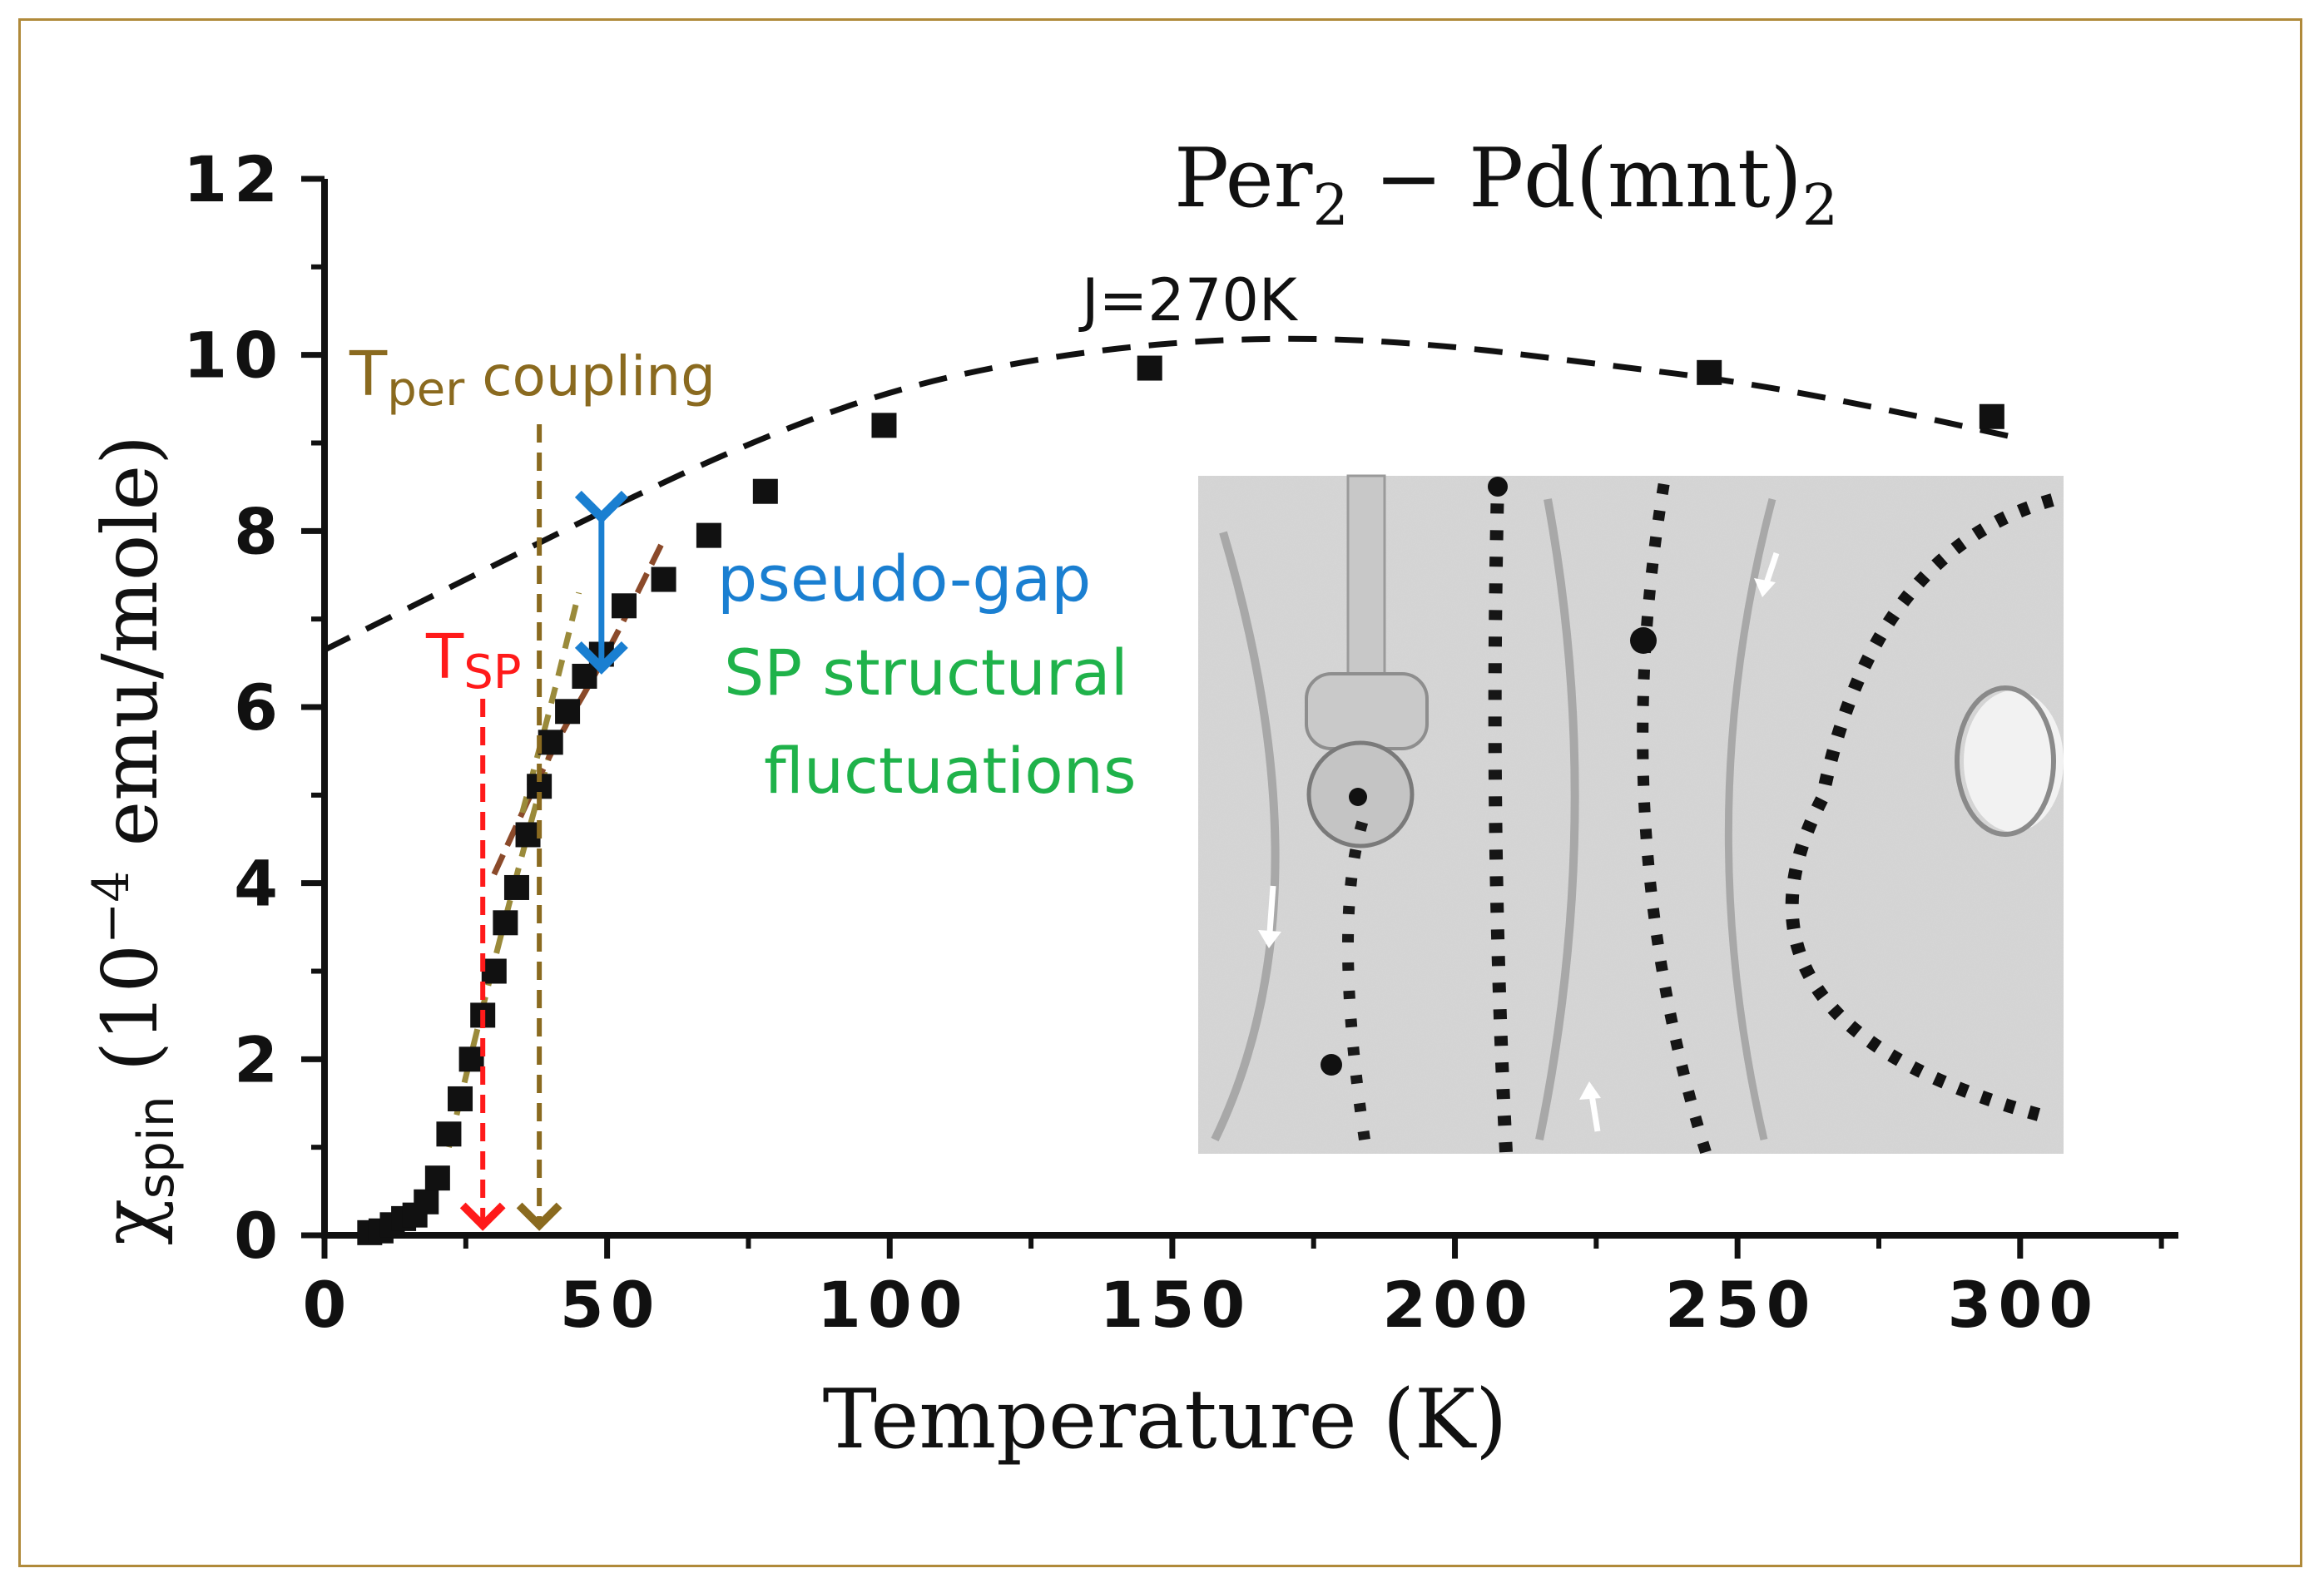 The width and height of the screenshot is (2324, 1588). I want to click on x-tick-label: 250, so click(1741, 1305).